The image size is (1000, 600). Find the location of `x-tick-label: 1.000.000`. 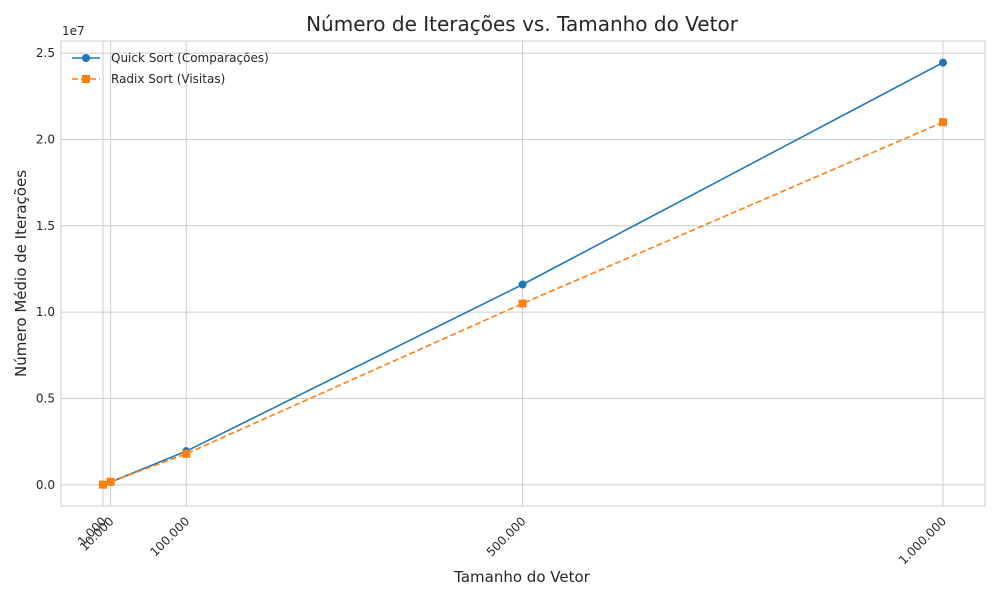

x-tick-label: 1.000.000 is located at coordinates (922, 540).